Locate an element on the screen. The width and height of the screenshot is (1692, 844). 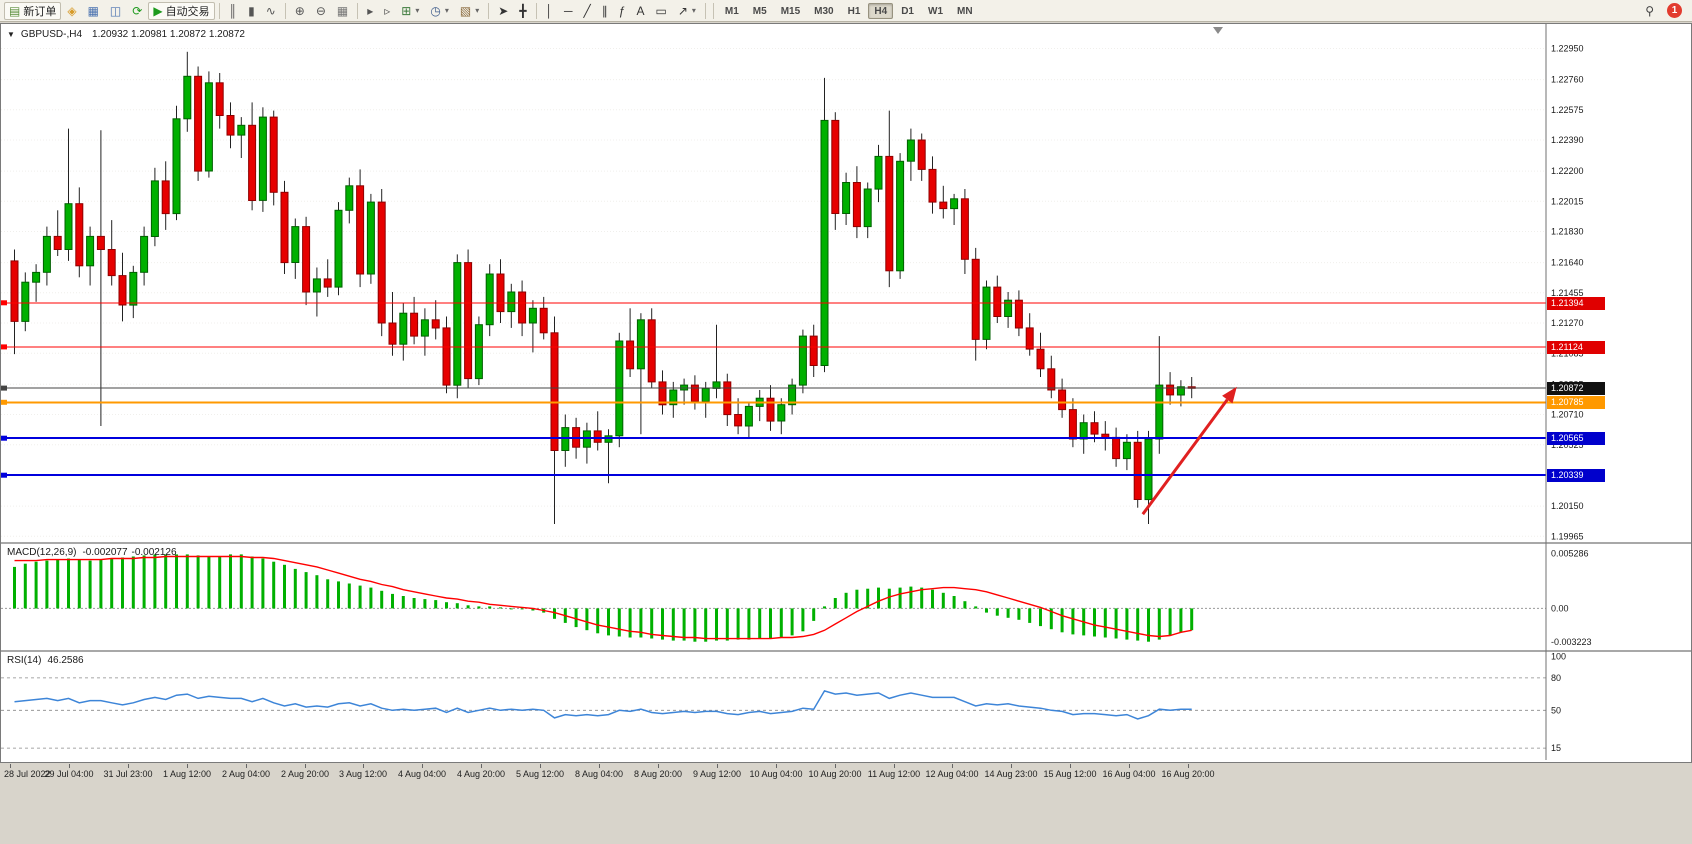
time-tick-label: 12 Aug 04:00 is located at coordinates (952, 774).